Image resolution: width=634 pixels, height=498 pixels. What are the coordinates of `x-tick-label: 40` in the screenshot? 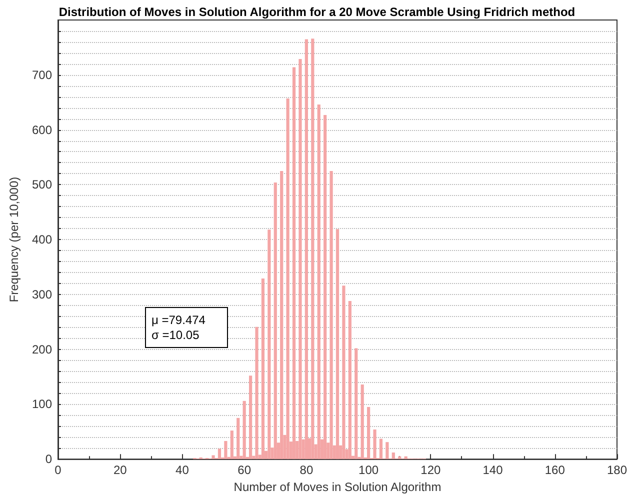 It's located at (183, 470).